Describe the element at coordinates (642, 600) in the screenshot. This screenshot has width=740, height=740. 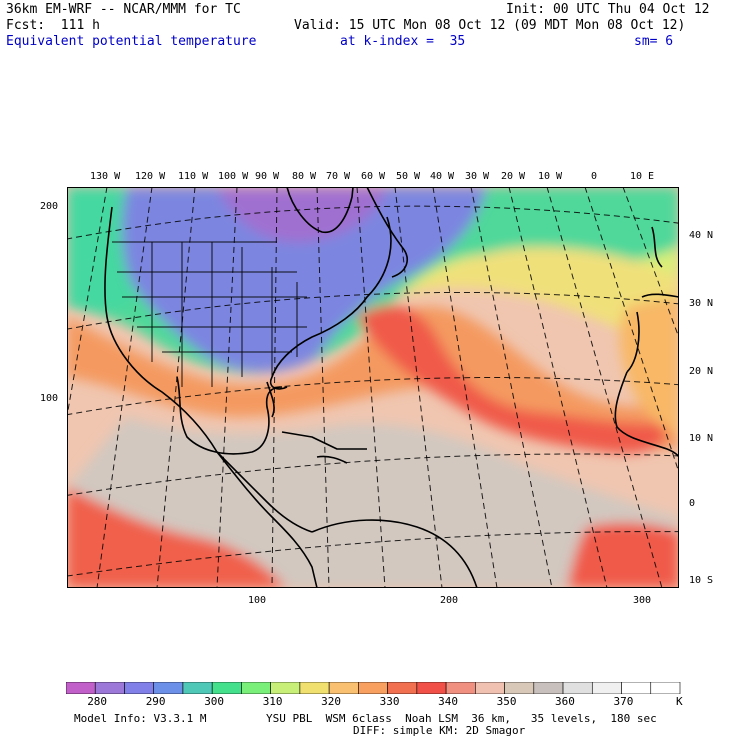
I see `x-tick-300: 300` at that location.